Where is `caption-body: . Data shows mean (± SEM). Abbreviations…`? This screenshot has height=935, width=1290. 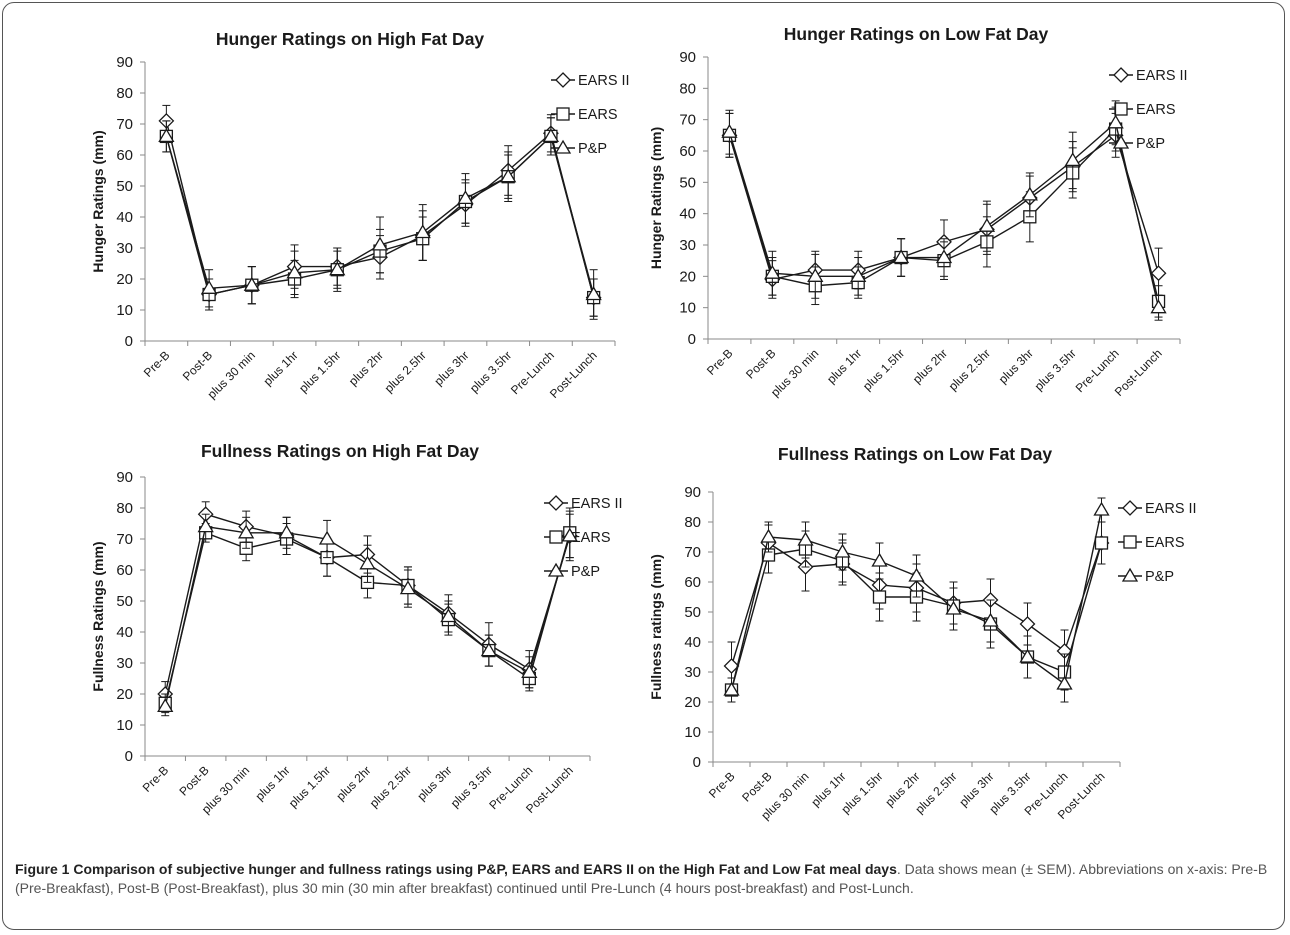
caption-body: . Data shows mean (± SEM). Abbreviations… is located at coordinates (641, 878).